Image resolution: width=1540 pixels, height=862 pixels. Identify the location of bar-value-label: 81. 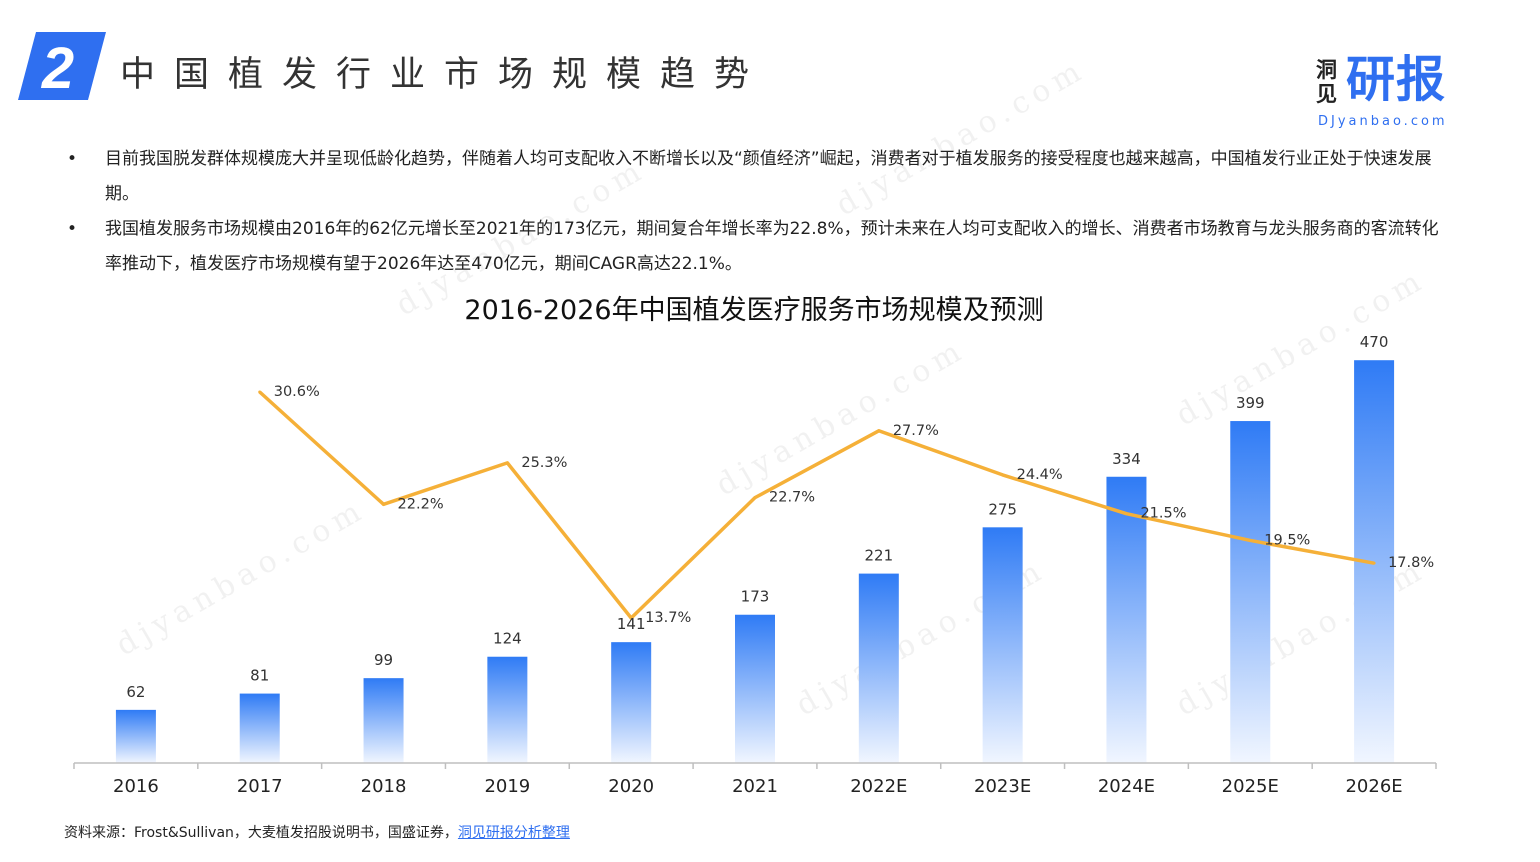
(259, 676).